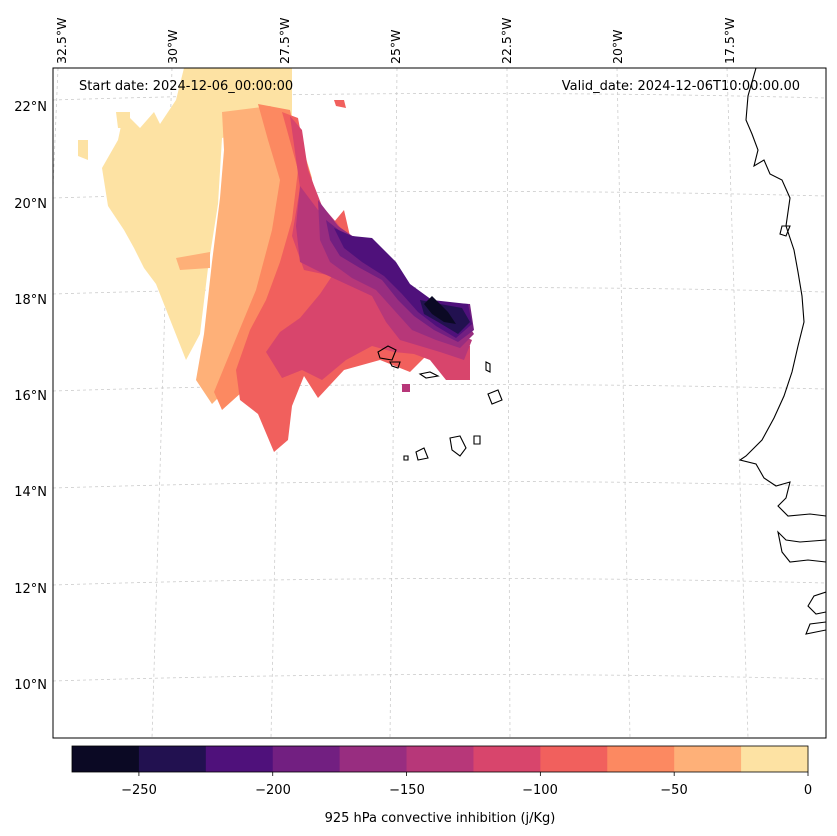  Describe the element at coordinates (30, 492) in the screenshot. I see `lat-label: 14°N` at that location.